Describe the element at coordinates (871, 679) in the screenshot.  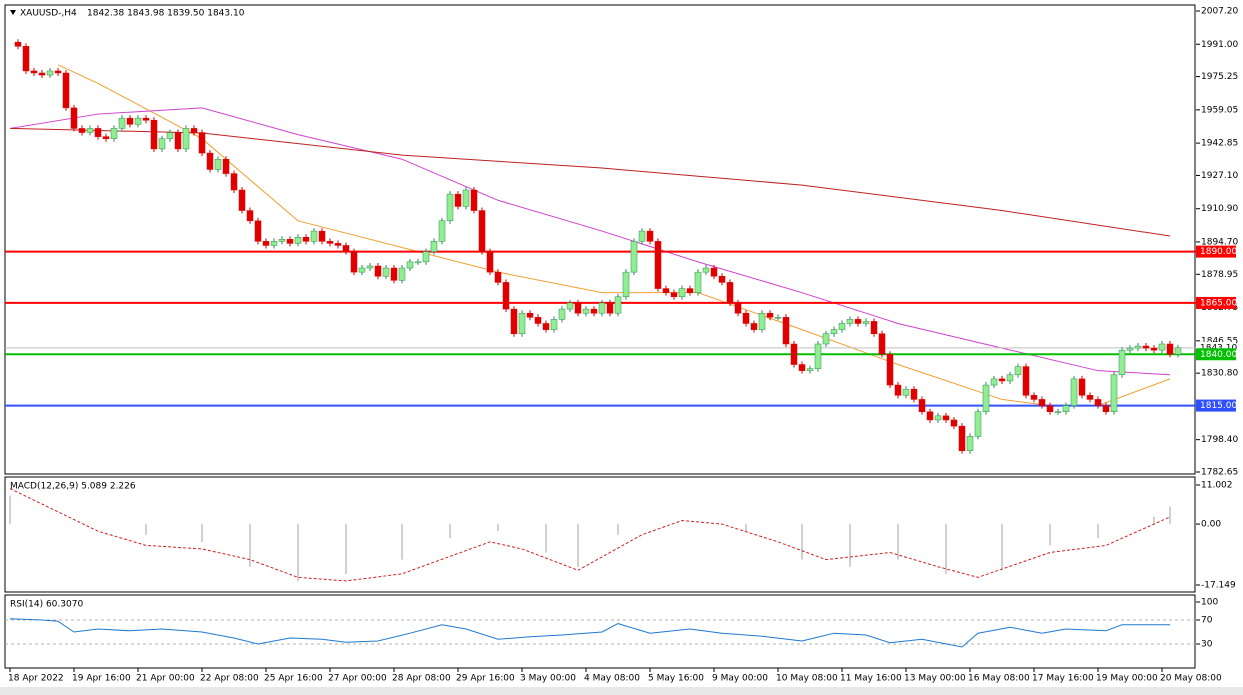
I see `x-tick-label: 11 May 16:00` at that location.